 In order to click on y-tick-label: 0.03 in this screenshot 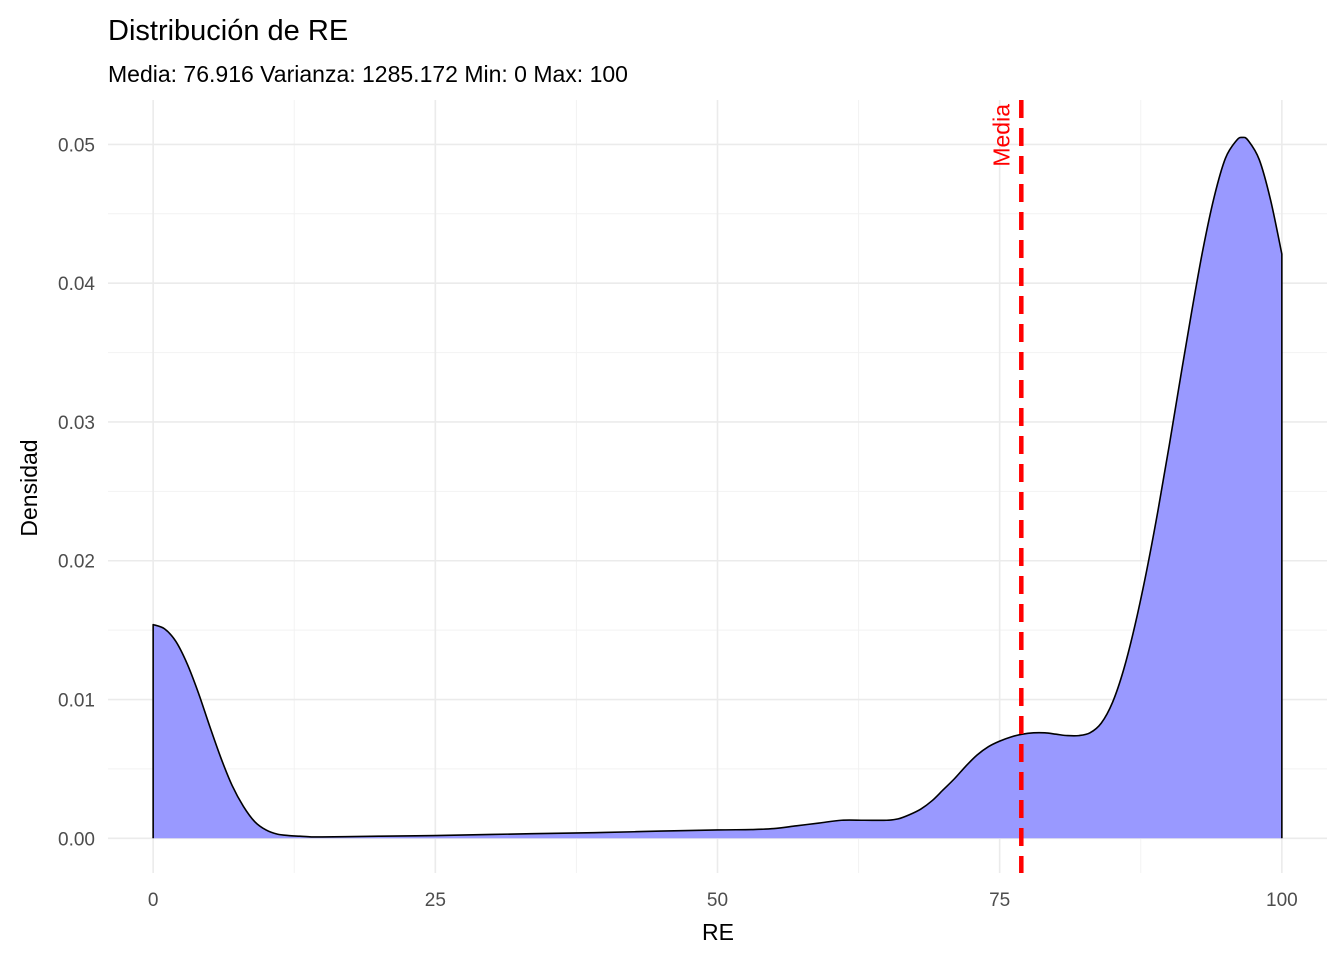, I will do `click(76, 423)`.